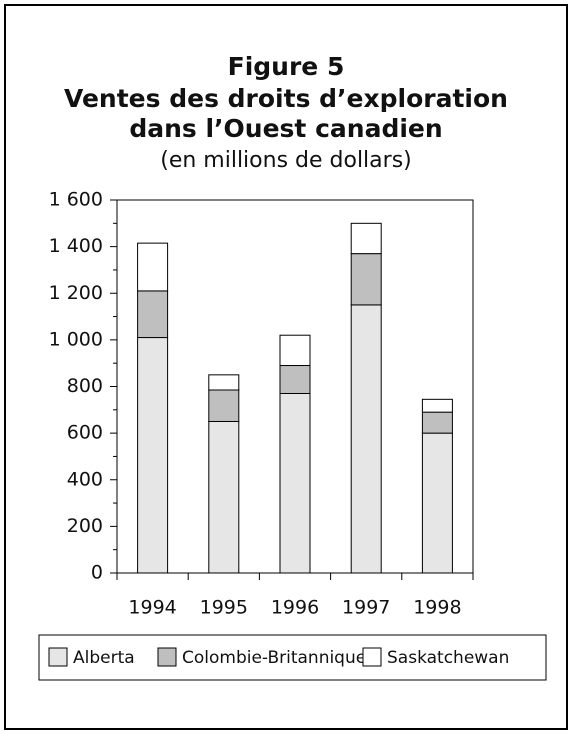 This screenshot has width=572, height=738. I want to click on y-axis-label: (en millions de dollars), so click(286, 160).